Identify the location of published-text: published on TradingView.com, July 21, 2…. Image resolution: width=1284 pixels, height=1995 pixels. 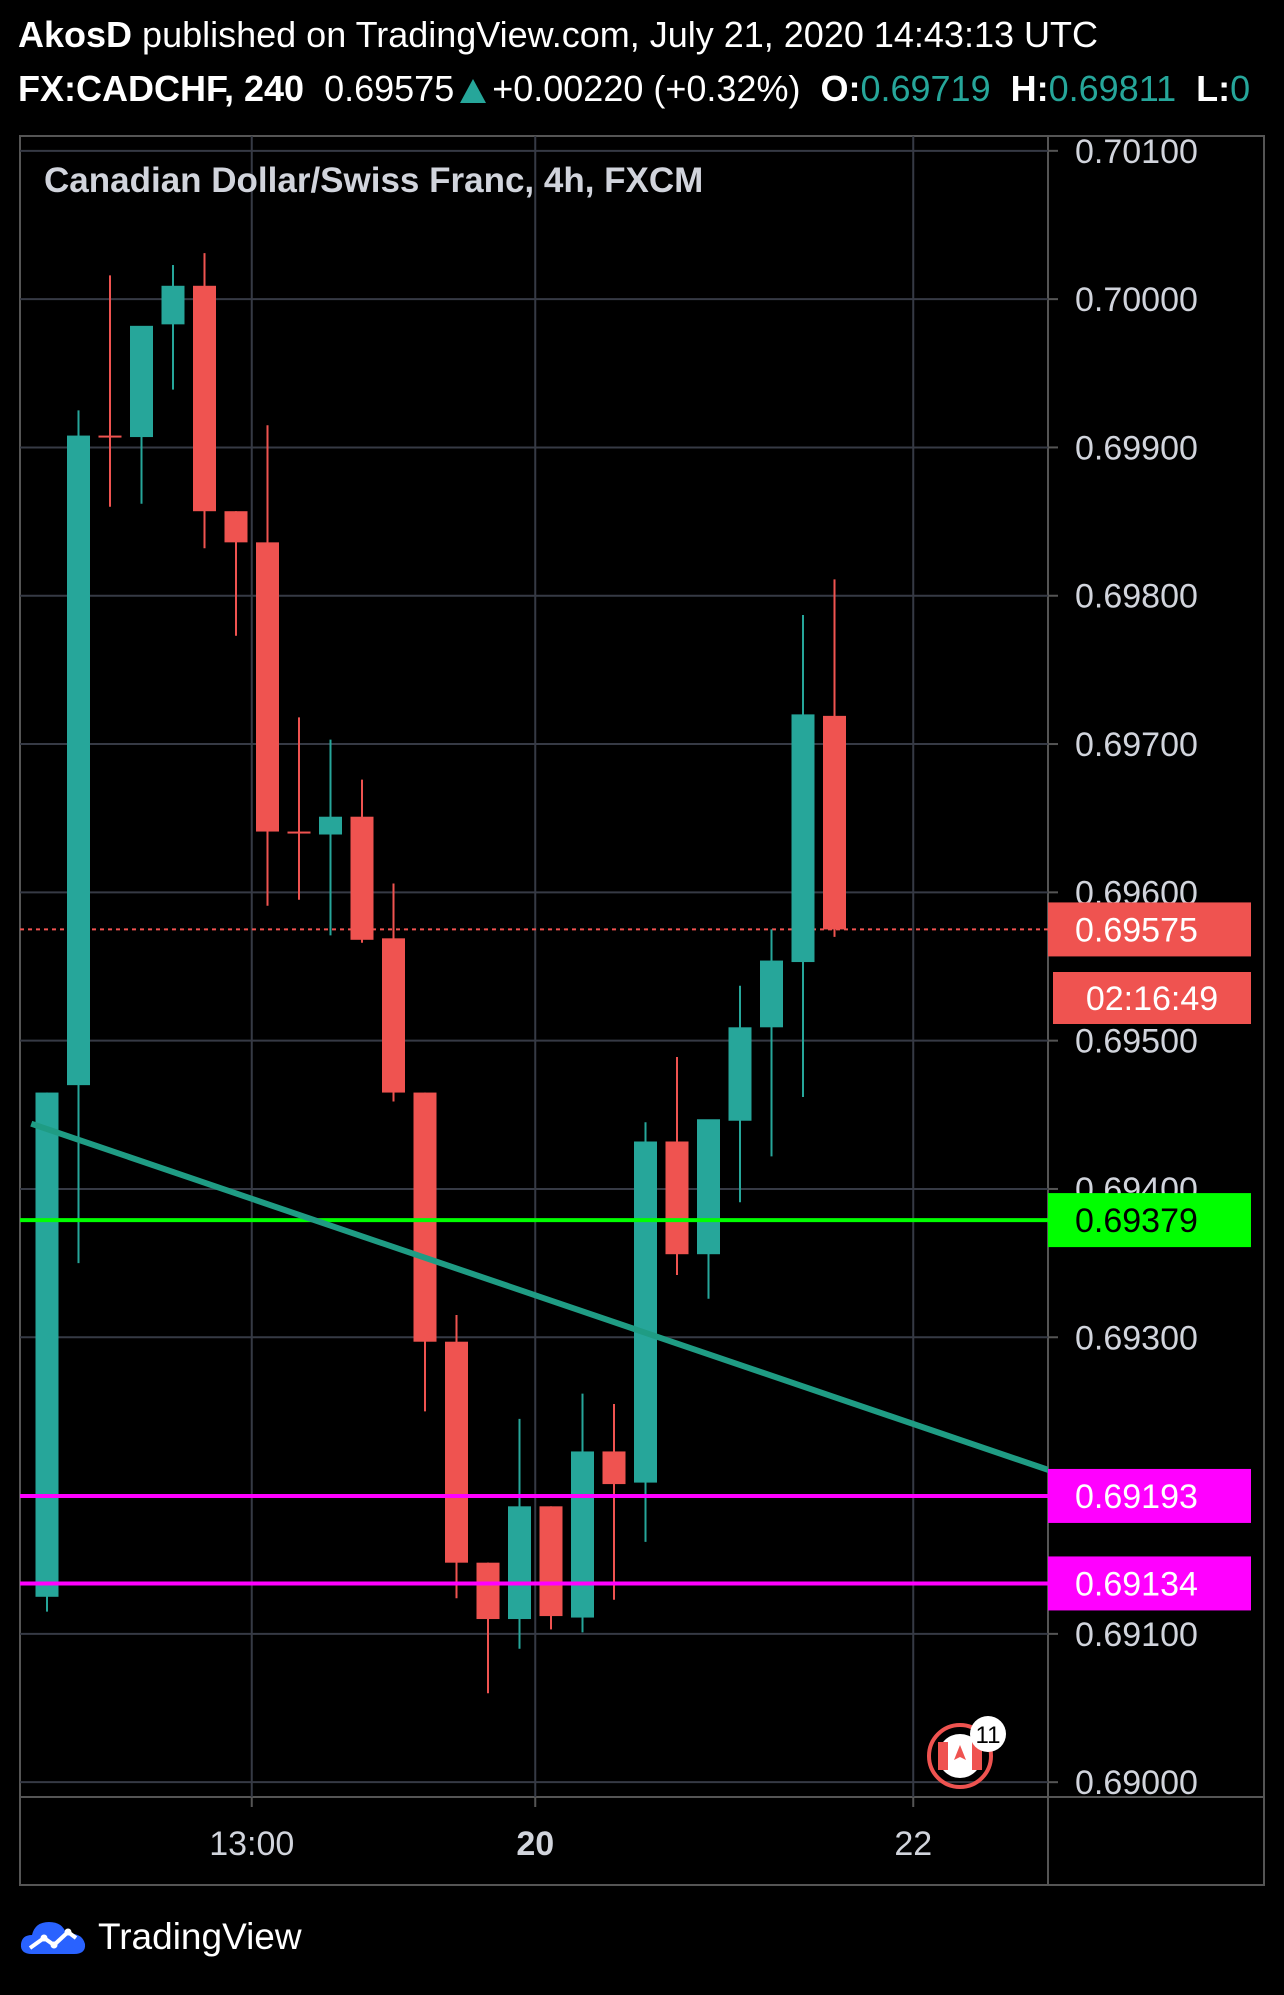
(620, 34).